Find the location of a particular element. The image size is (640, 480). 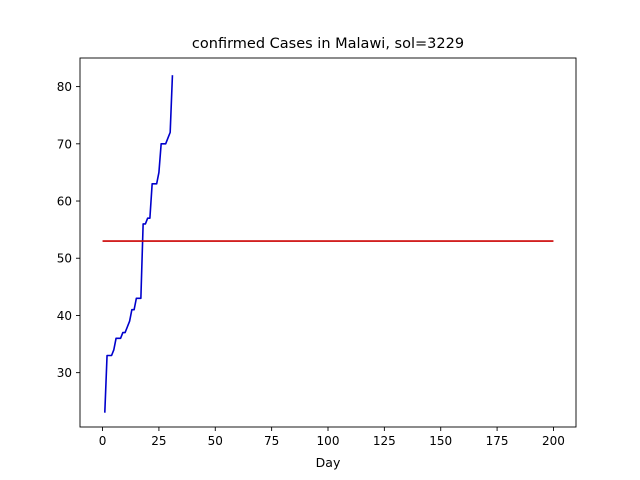

x-tick-label: 50 is located at coordinates (215, 441).